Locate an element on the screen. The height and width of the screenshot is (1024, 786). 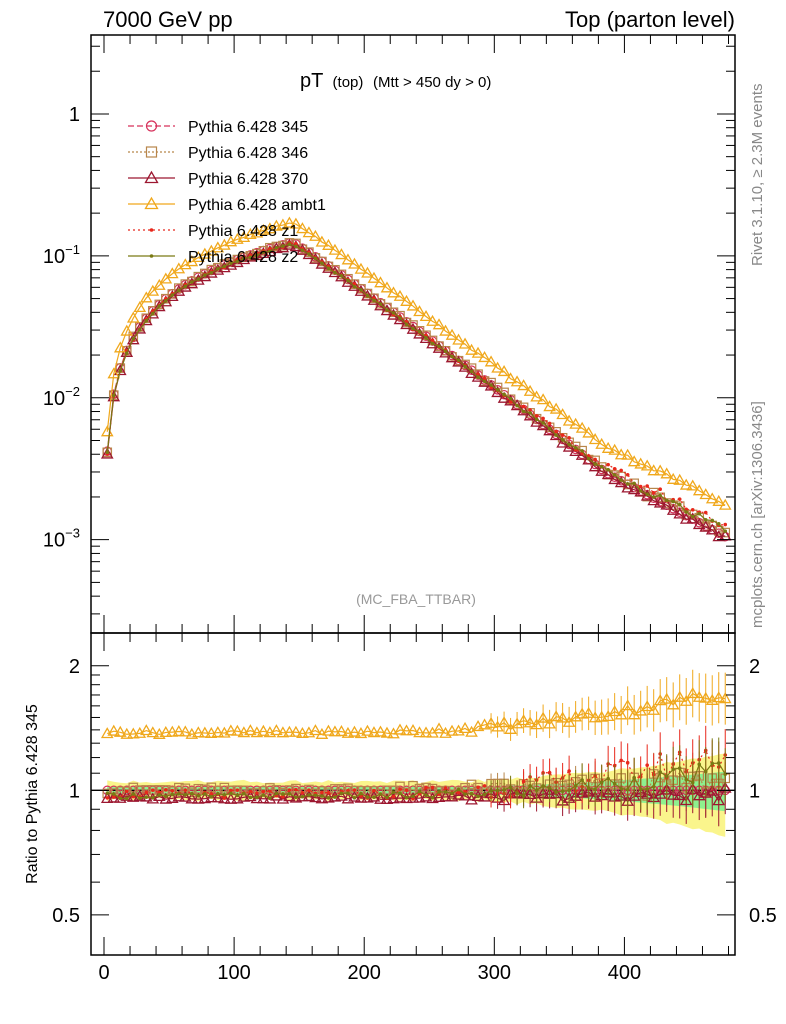
plot-title-main: pT is located at coordinates (311, 81).